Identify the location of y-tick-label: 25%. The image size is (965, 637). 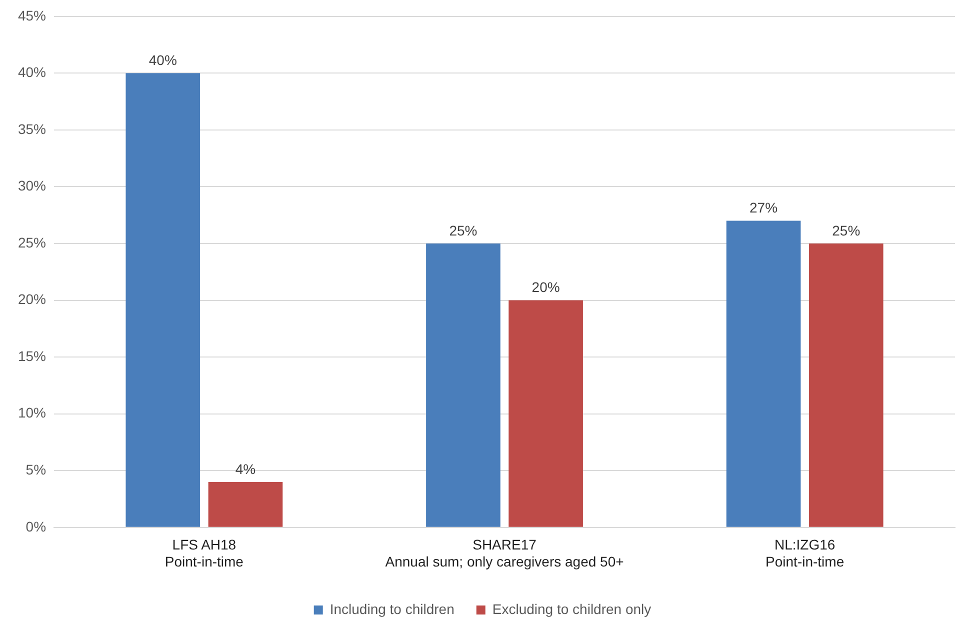
(32, 242).